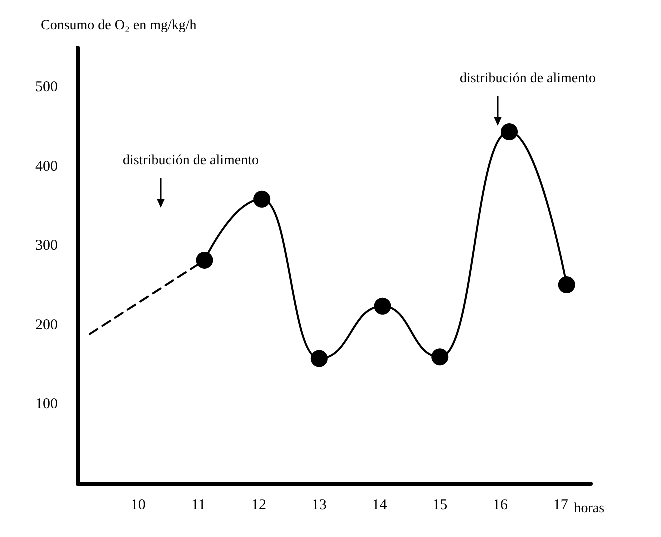 This screenshot has width=661, height=537. Describe the element at coordinates (47, 166) in the screenshot. I see `y-tick-label: 400` at that location.